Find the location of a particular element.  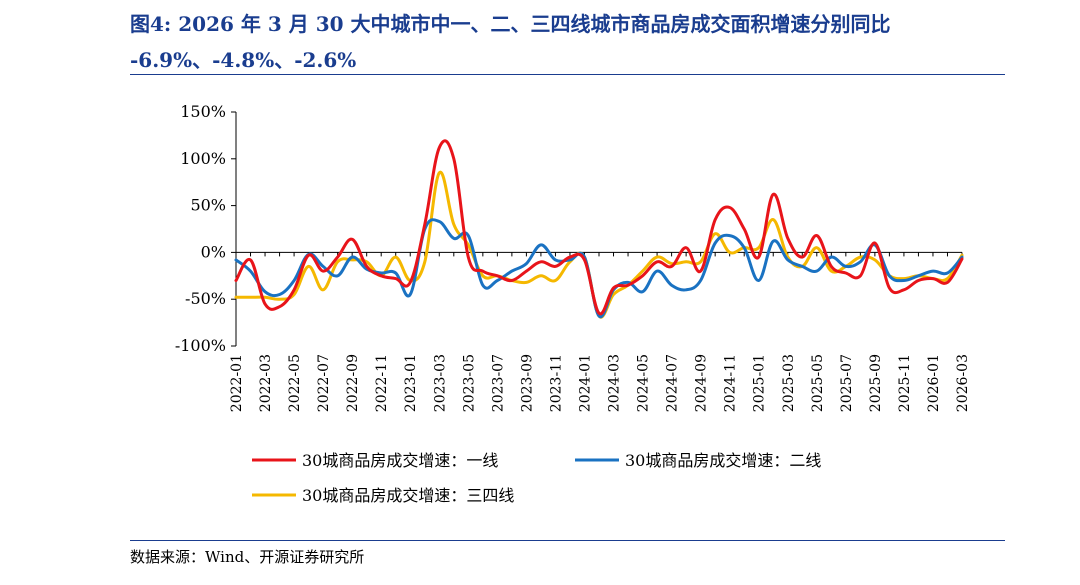

x-tick-label: 2023-09 is located at coordinates (527, 383).